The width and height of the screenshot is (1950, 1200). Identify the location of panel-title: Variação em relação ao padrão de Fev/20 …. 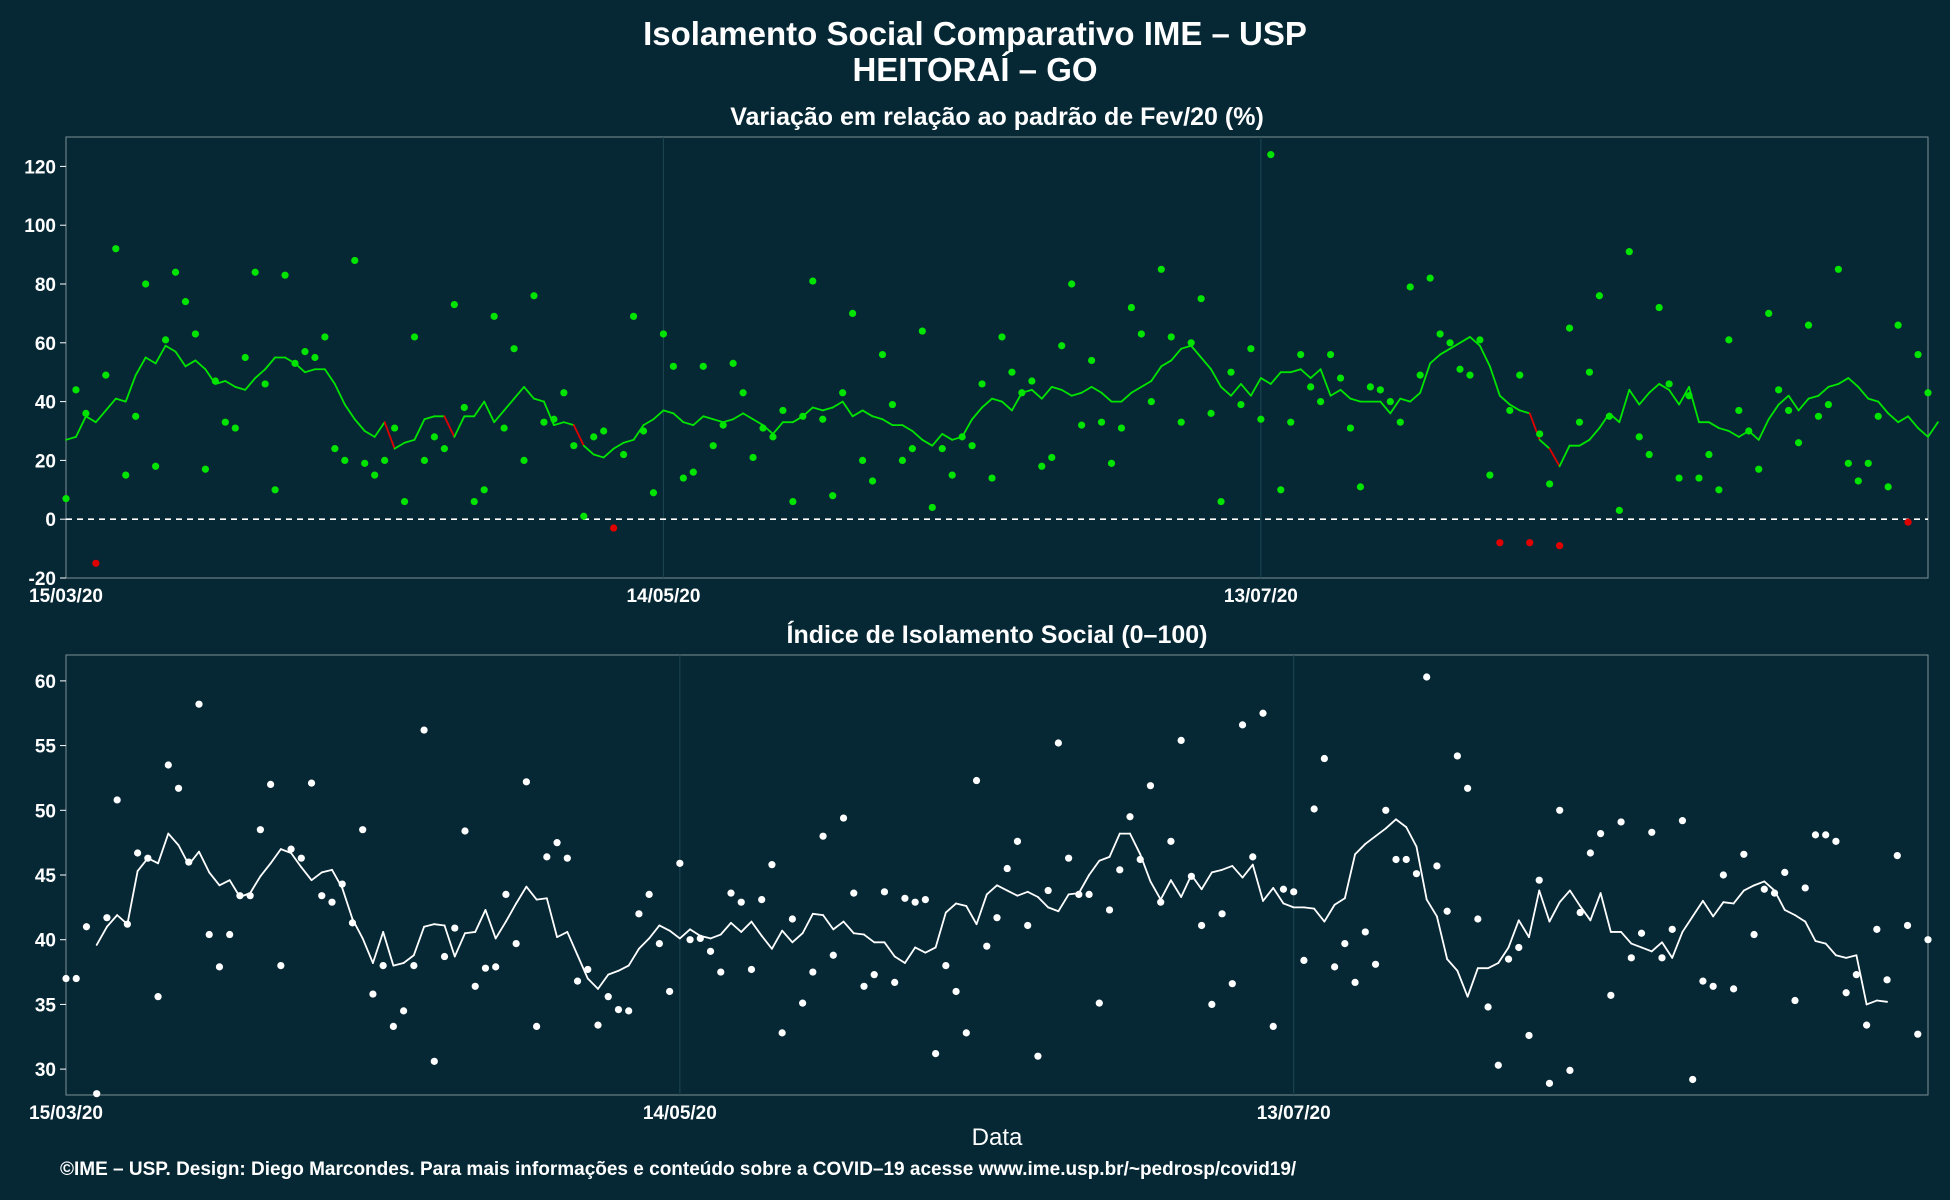
(997, 117).